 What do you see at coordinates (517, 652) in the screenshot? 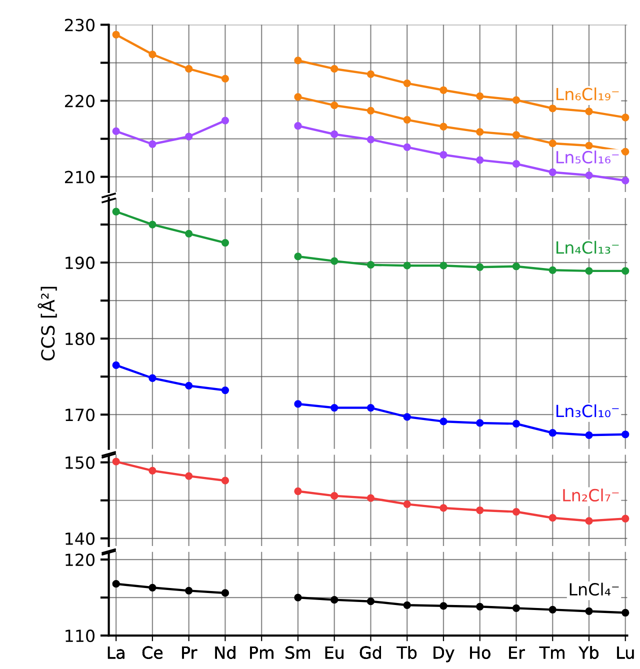
I see `x-tick-label: Er` at bounding box center [517, 652].